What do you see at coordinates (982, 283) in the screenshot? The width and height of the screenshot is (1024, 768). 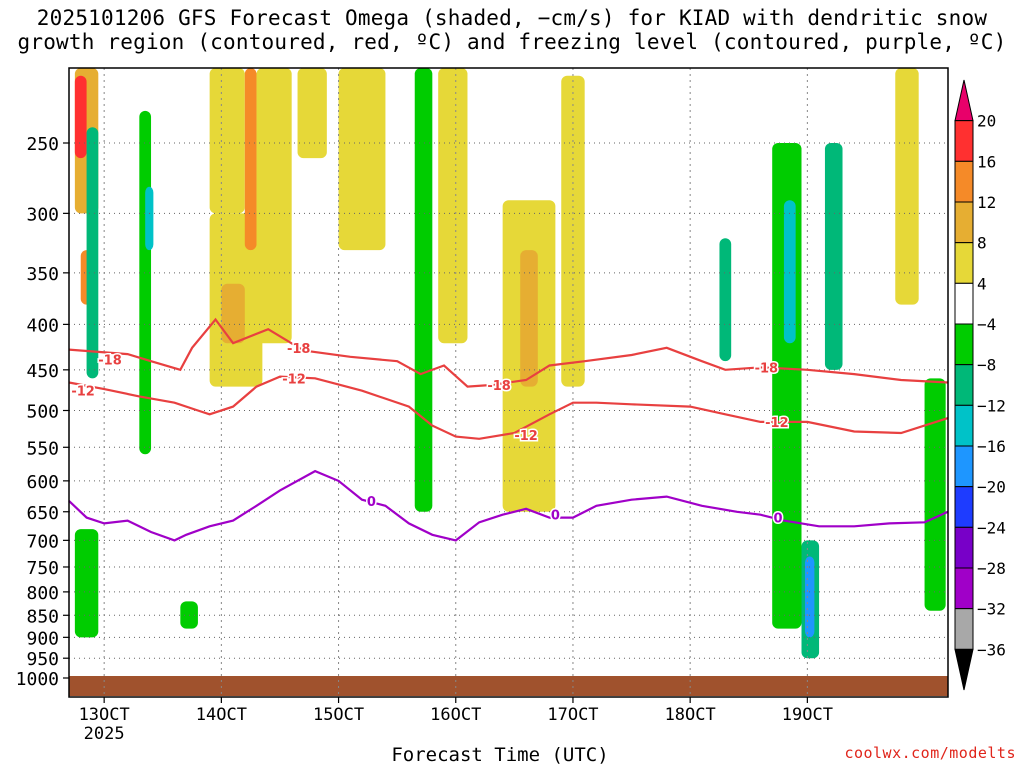 I see `colorbar-label: 4` at bounding box center [982, 283].